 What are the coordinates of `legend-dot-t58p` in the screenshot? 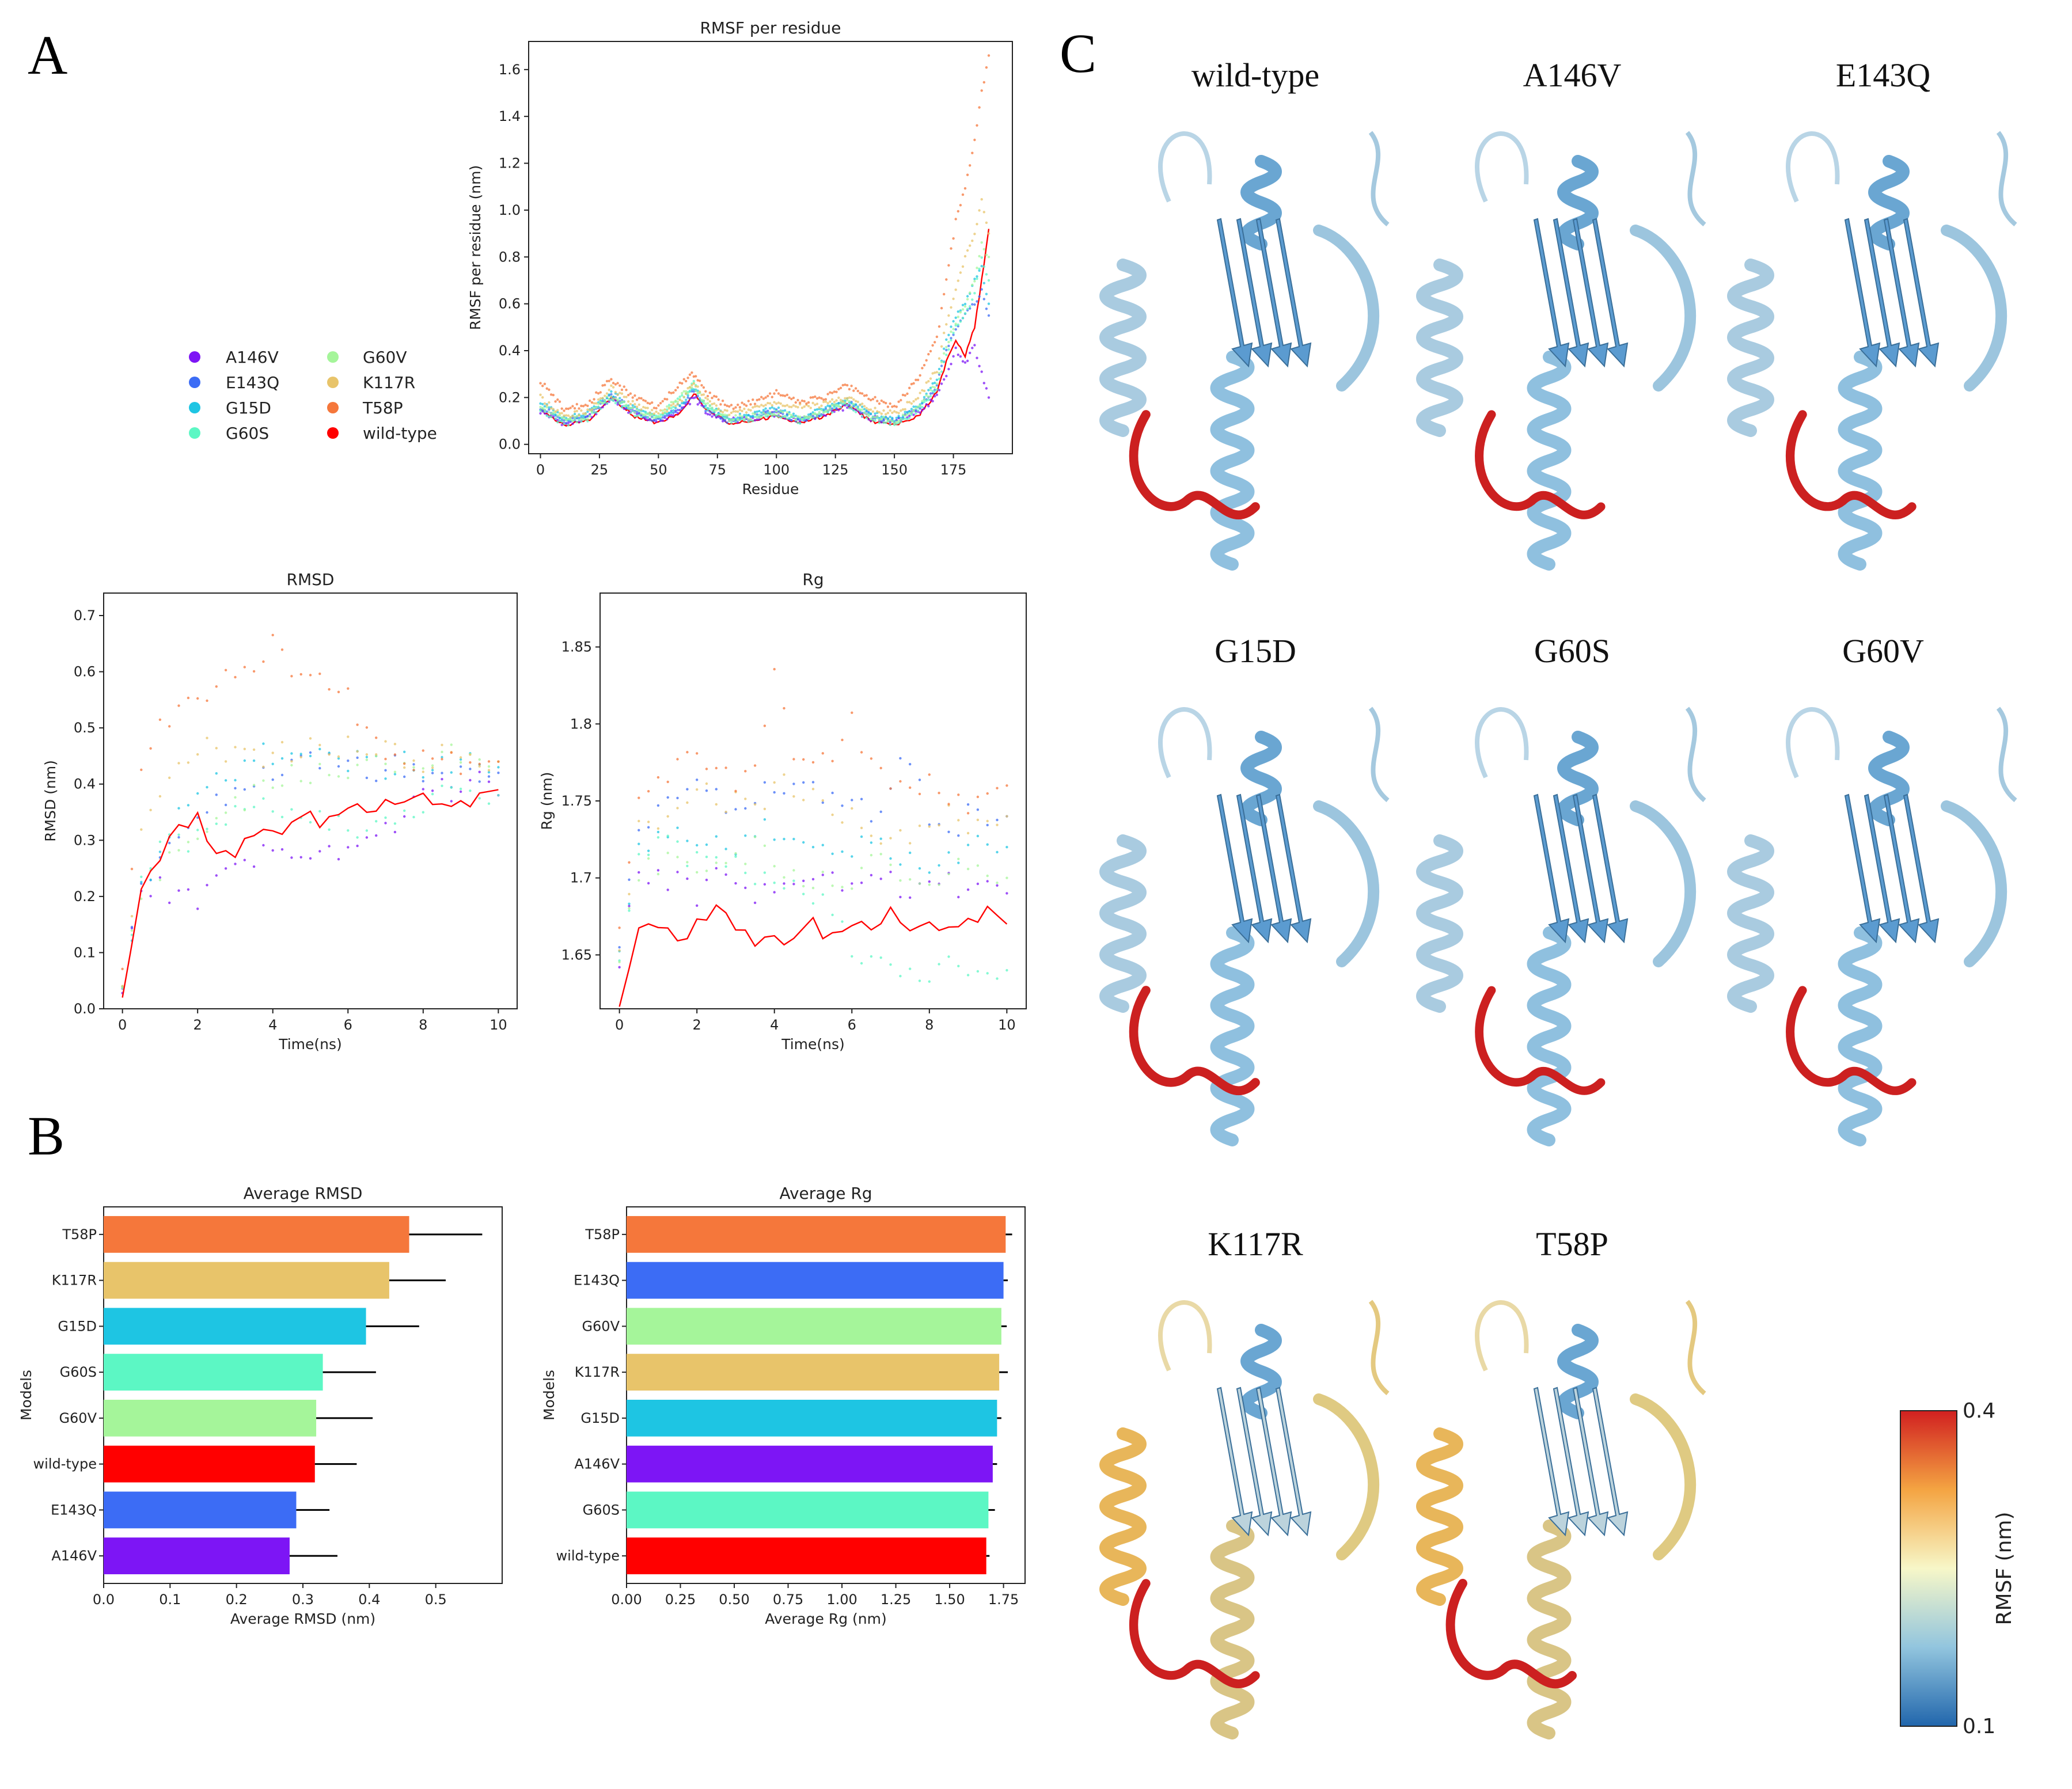 It's located at (333, 407).